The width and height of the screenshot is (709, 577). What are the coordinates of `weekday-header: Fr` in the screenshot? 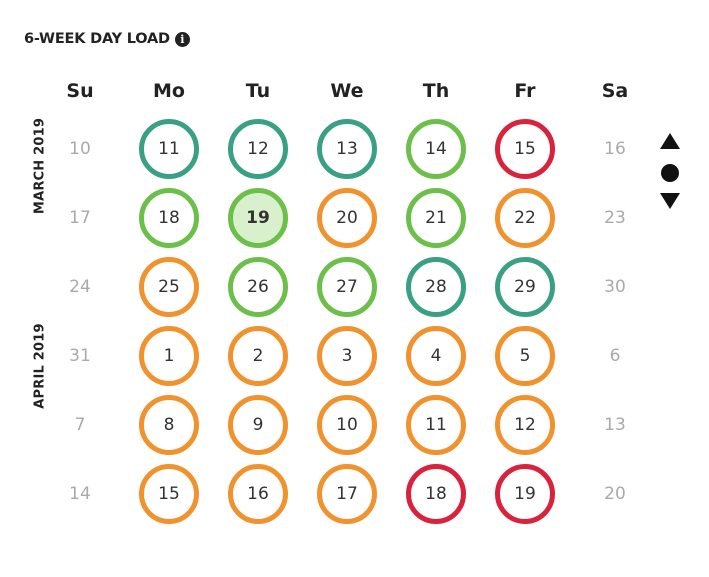 It's located at (525, 91).